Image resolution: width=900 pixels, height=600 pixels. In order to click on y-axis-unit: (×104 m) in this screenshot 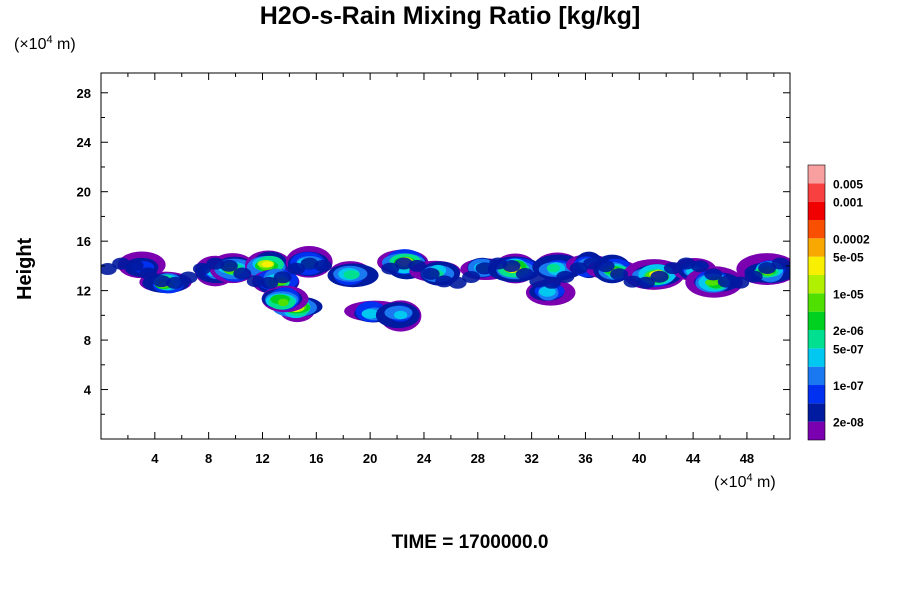, I will do `click(45, 44)`.